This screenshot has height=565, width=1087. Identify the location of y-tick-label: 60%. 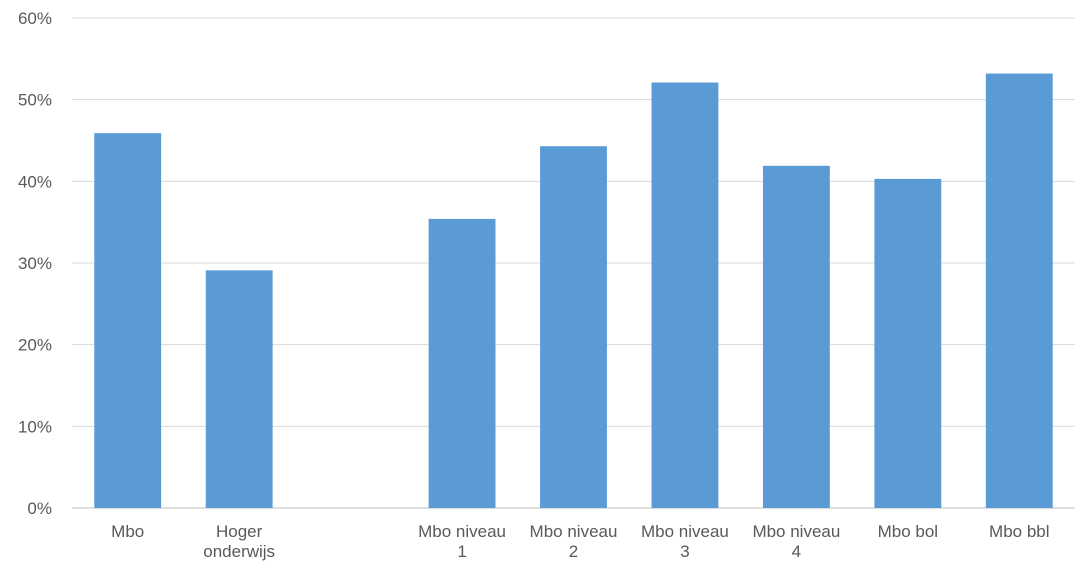
(35, 18).